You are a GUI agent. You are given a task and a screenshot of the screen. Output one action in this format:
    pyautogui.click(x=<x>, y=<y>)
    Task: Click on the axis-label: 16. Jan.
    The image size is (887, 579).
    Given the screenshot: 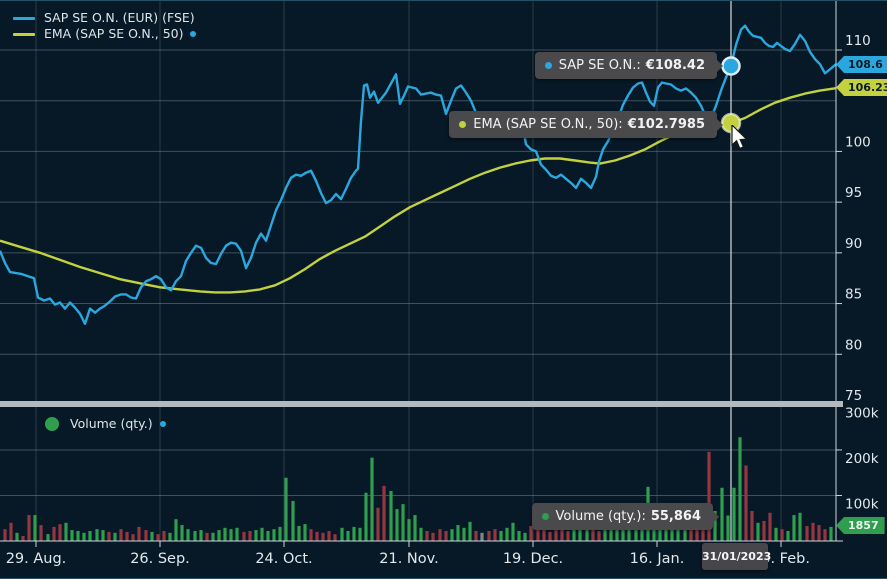 What is the action you would take?
    pyautogui.click(x=657, y=559)
    